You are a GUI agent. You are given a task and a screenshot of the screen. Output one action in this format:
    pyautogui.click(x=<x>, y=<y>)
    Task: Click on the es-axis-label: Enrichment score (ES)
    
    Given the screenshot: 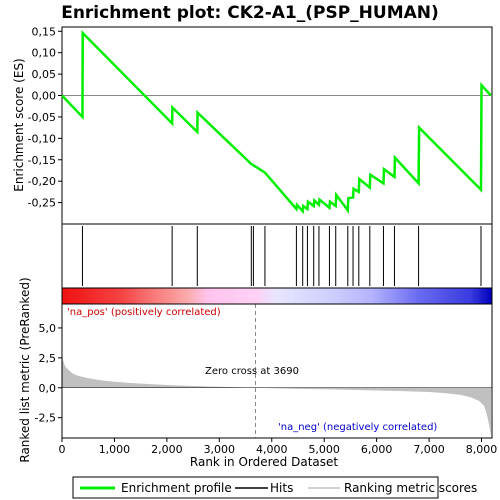 What is the action you would take?
    pyautogui.click(x=19, y=124)
    